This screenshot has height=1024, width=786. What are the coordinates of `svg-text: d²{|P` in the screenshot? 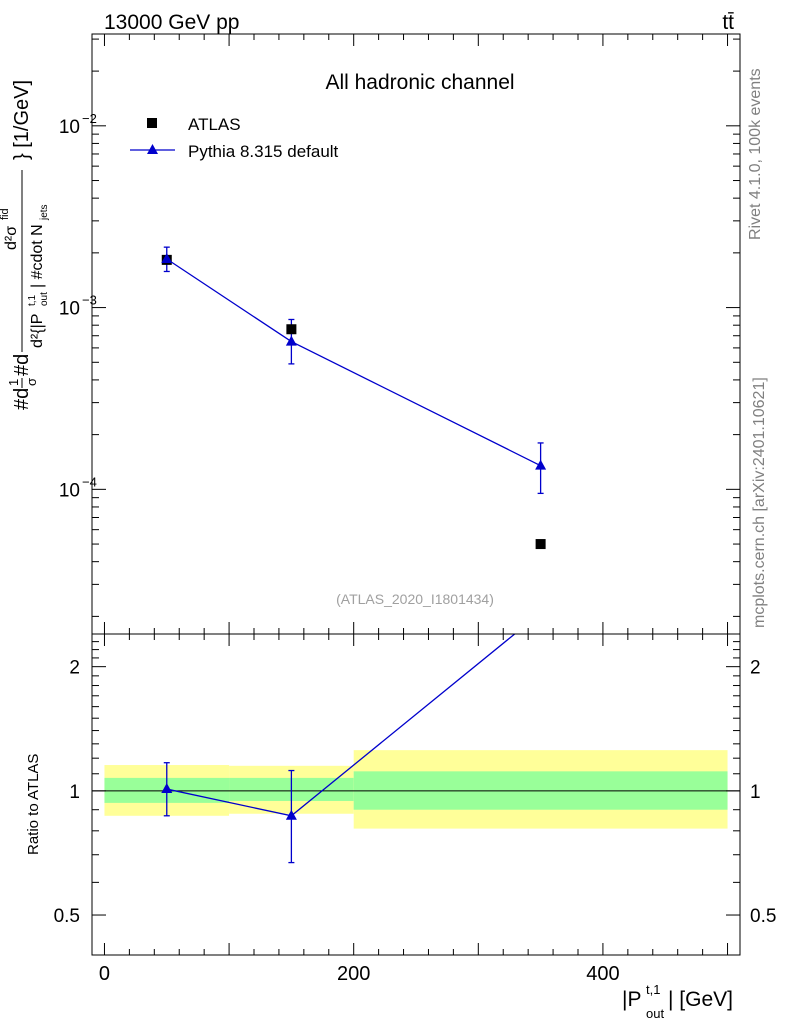 It's located at (37, 331).